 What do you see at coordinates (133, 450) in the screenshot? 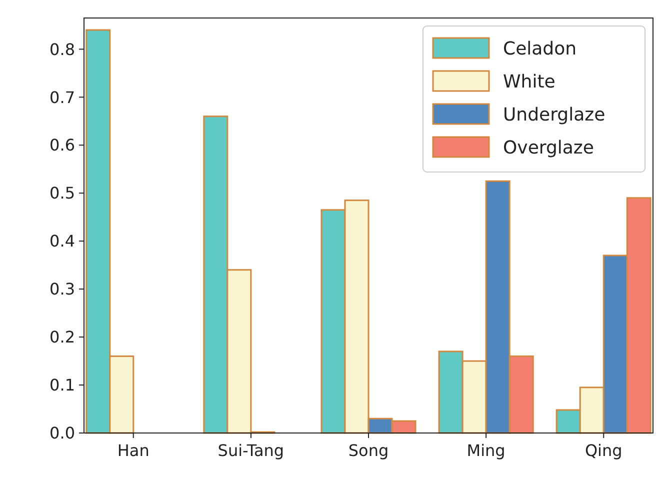
I see `x-tick-label: Han` at bounding box center [133, 450].